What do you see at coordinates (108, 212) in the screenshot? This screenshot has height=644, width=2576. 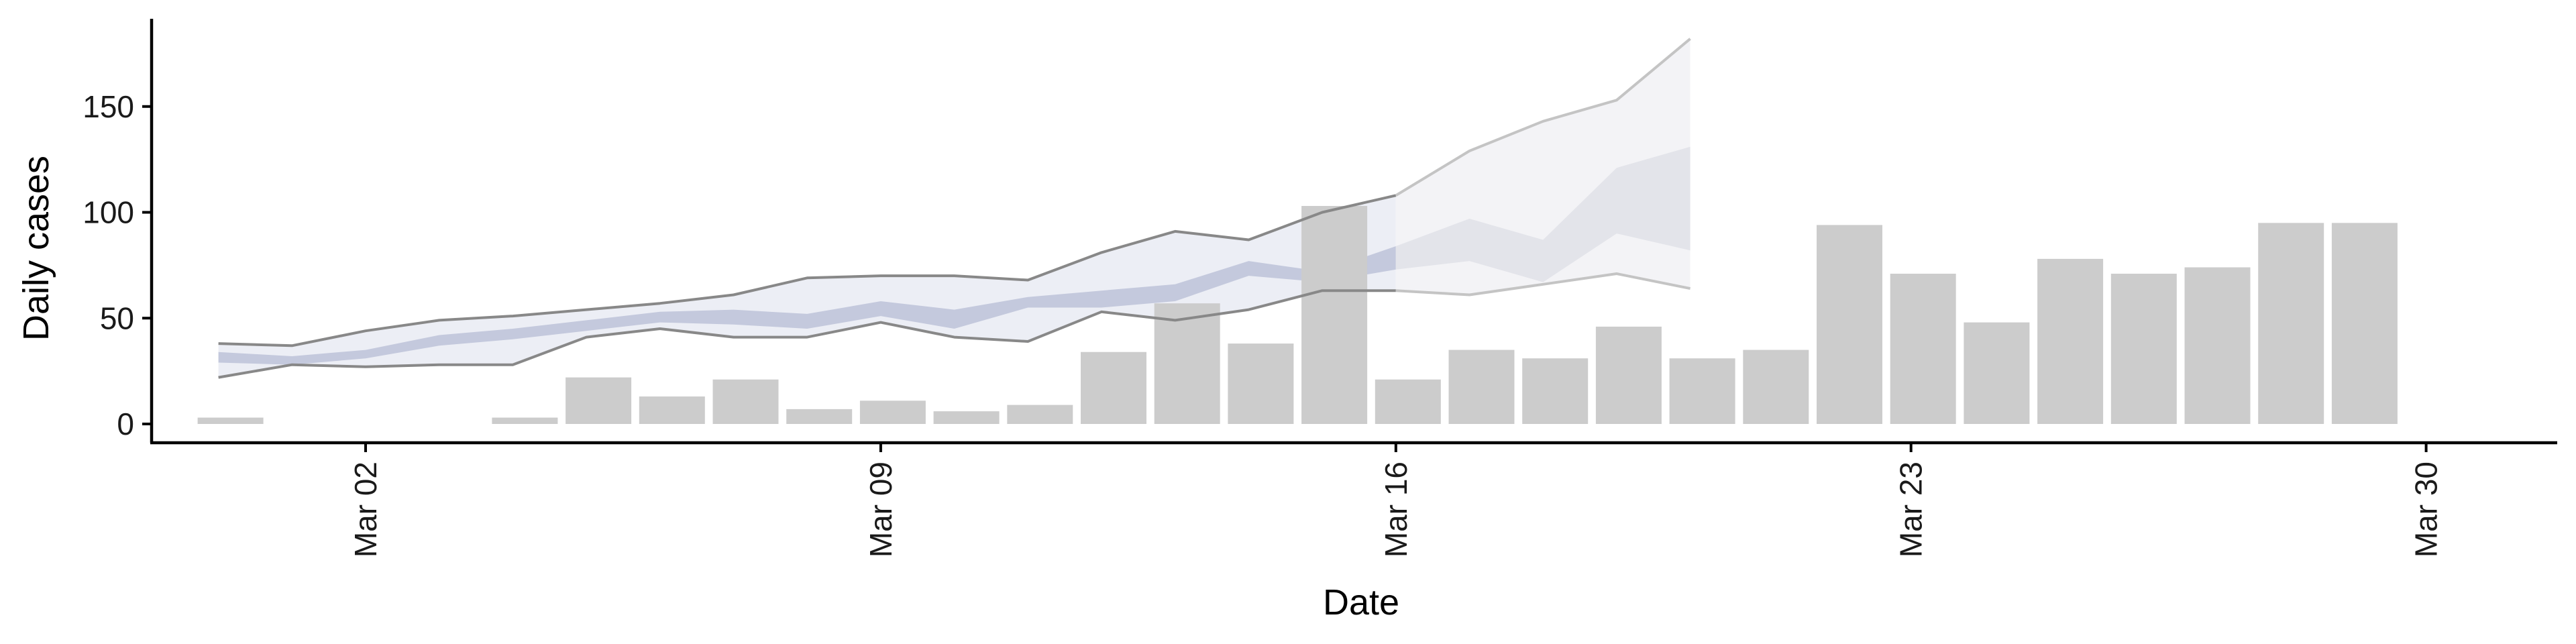 I see `y-tick-label-100: 100` at bounding box center [108, 212].